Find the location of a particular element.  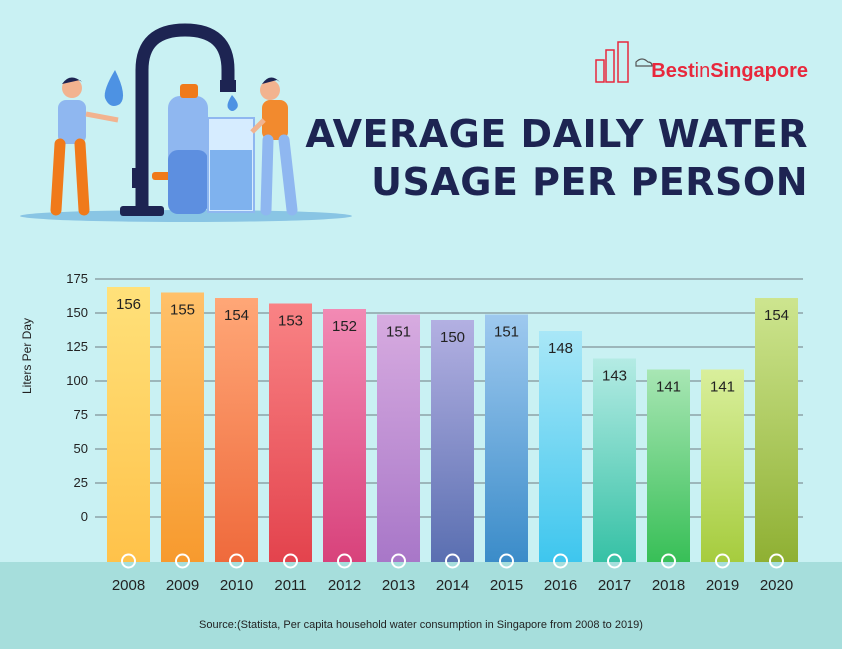

bar-2014 is located at coordinates (452, 441).